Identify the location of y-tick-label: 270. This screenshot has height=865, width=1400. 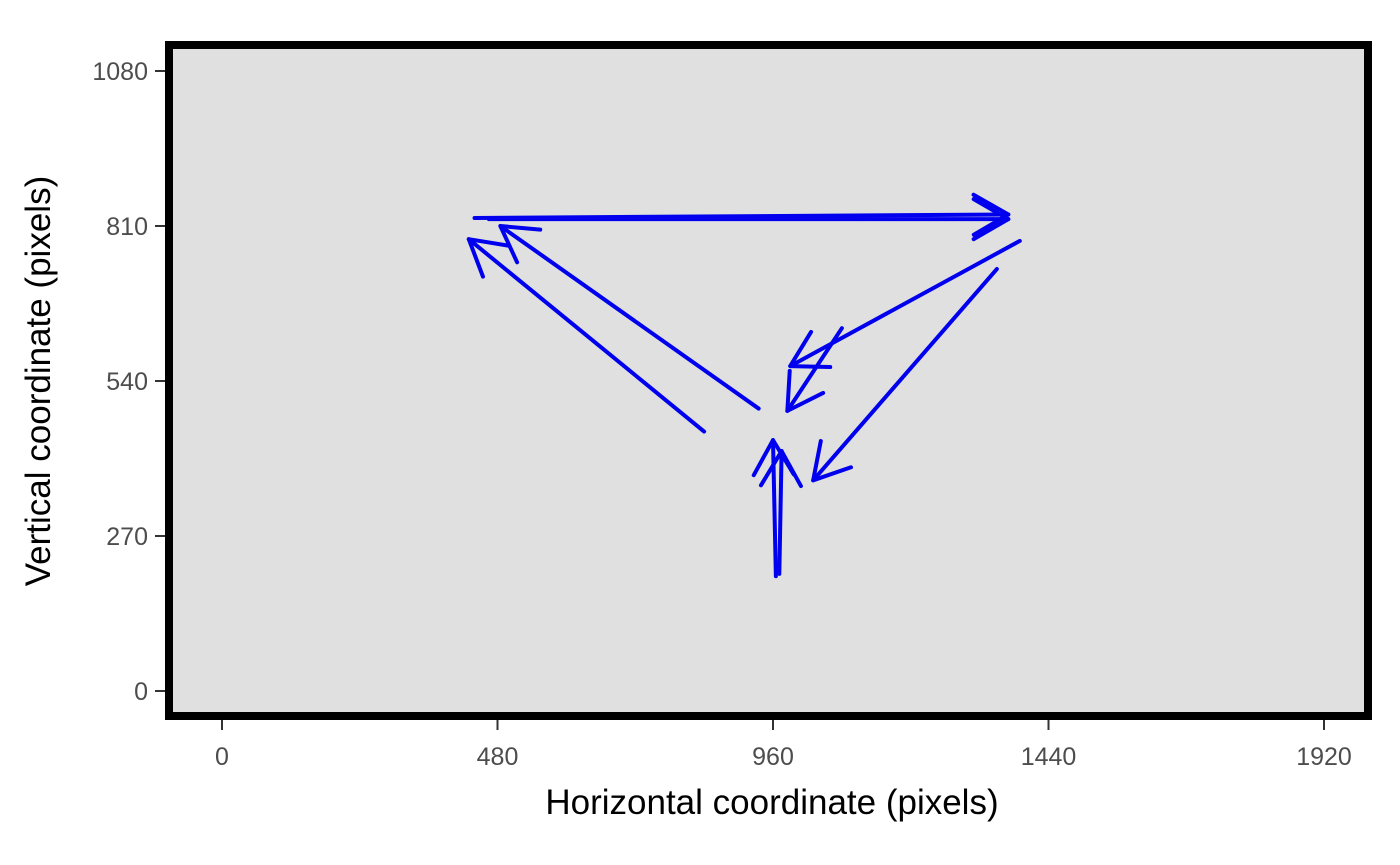
(127, 537).